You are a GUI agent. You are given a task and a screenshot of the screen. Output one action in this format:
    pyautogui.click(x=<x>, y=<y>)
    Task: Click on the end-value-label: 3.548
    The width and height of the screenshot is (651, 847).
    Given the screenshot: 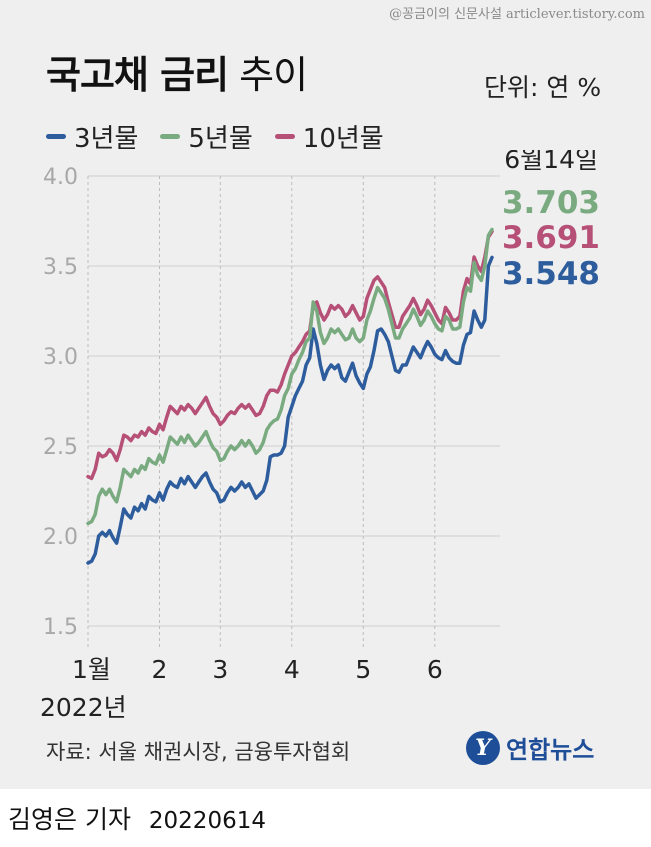 What is the action you would take?
    pyautogui.click(x=551, y=274)
    